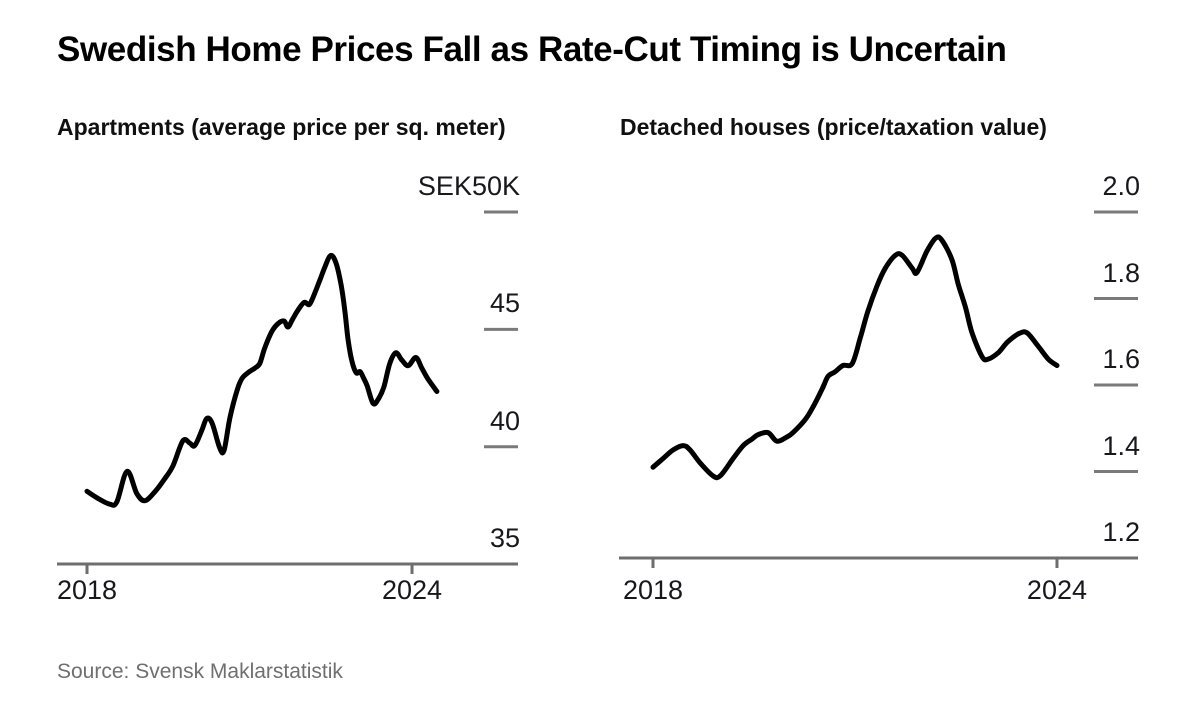  Describe the element at coordinates (833, 127) in the screenshot. I see `houses-chart-title: Detached houses (price/taxation value)` at that location.